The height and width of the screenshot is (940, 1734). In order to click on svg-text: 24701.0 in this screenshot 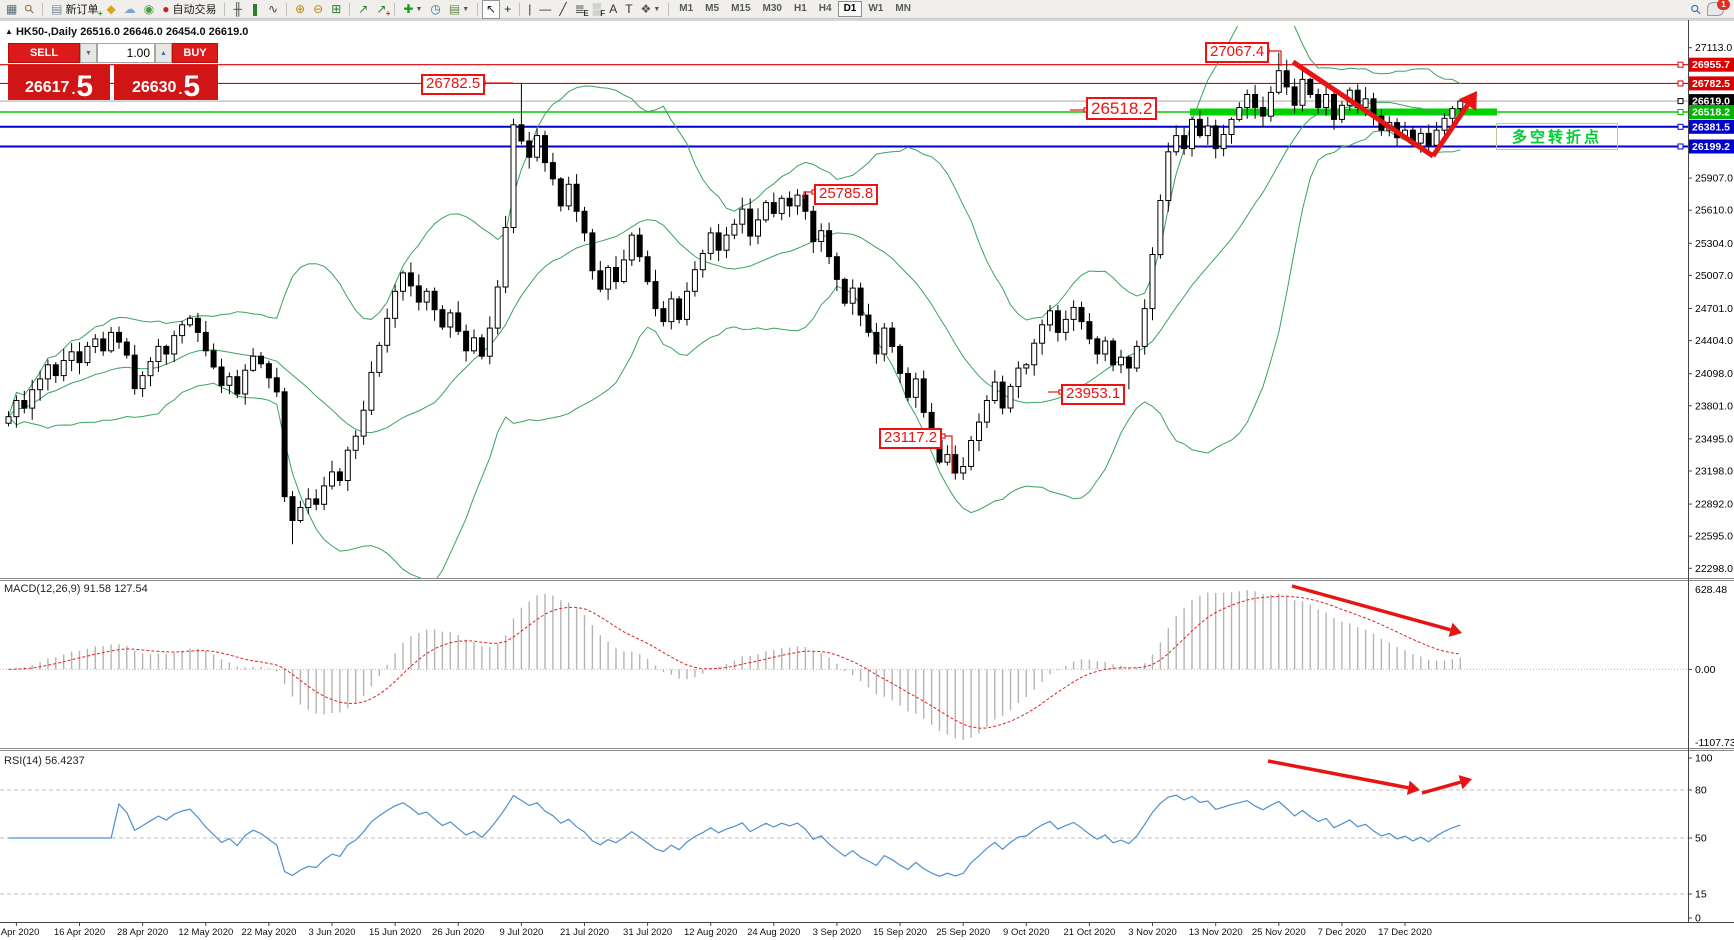, I will do `click(1714, 309)`.